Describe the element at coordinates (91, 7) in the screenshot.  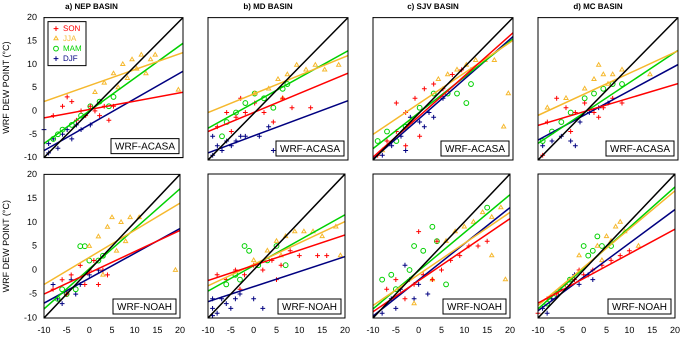
I see `chart-title: a) NEP BASIN` at that location.